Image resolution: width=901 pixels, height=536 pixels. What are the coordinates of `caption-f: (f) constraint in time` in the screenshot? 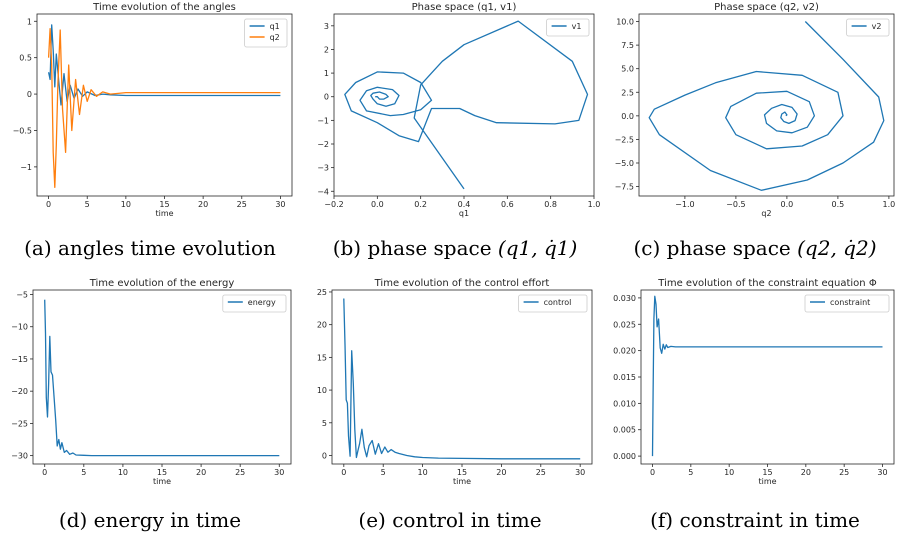 It's located at (755, 520).